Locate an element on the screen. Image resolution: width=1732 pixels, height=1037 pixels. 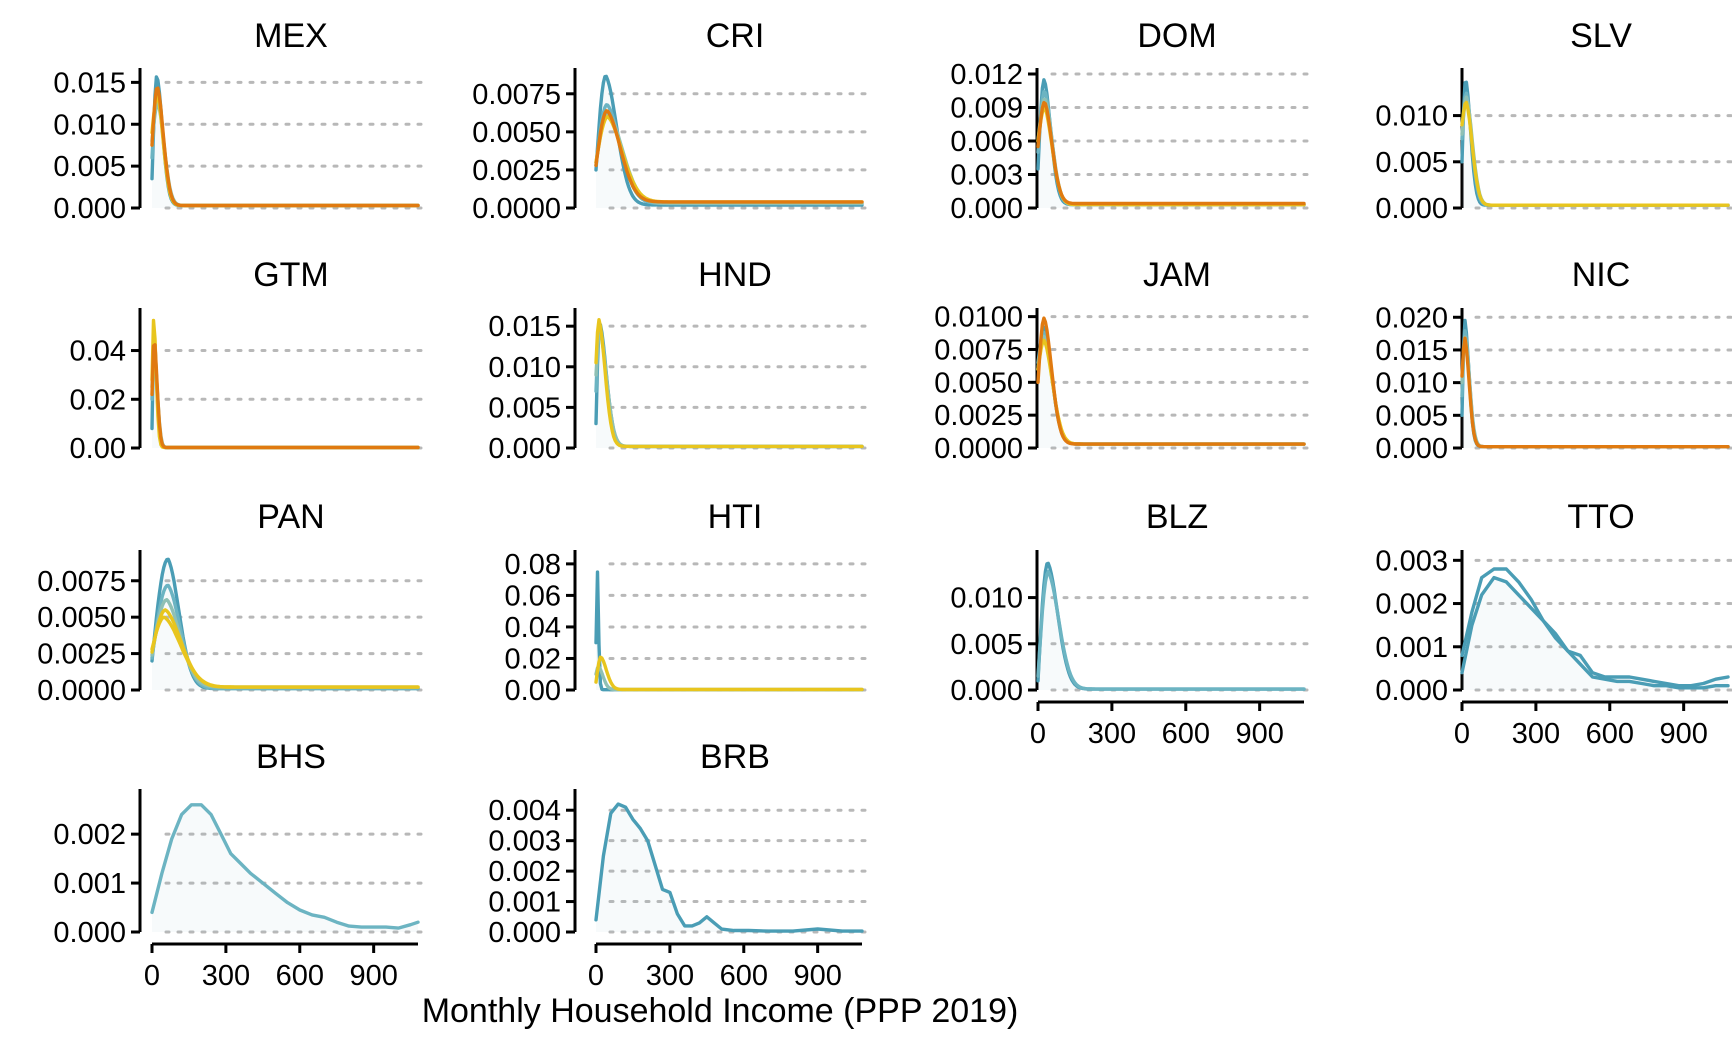
y-tick-label: 0.006 is located at coordinates (986, 142).